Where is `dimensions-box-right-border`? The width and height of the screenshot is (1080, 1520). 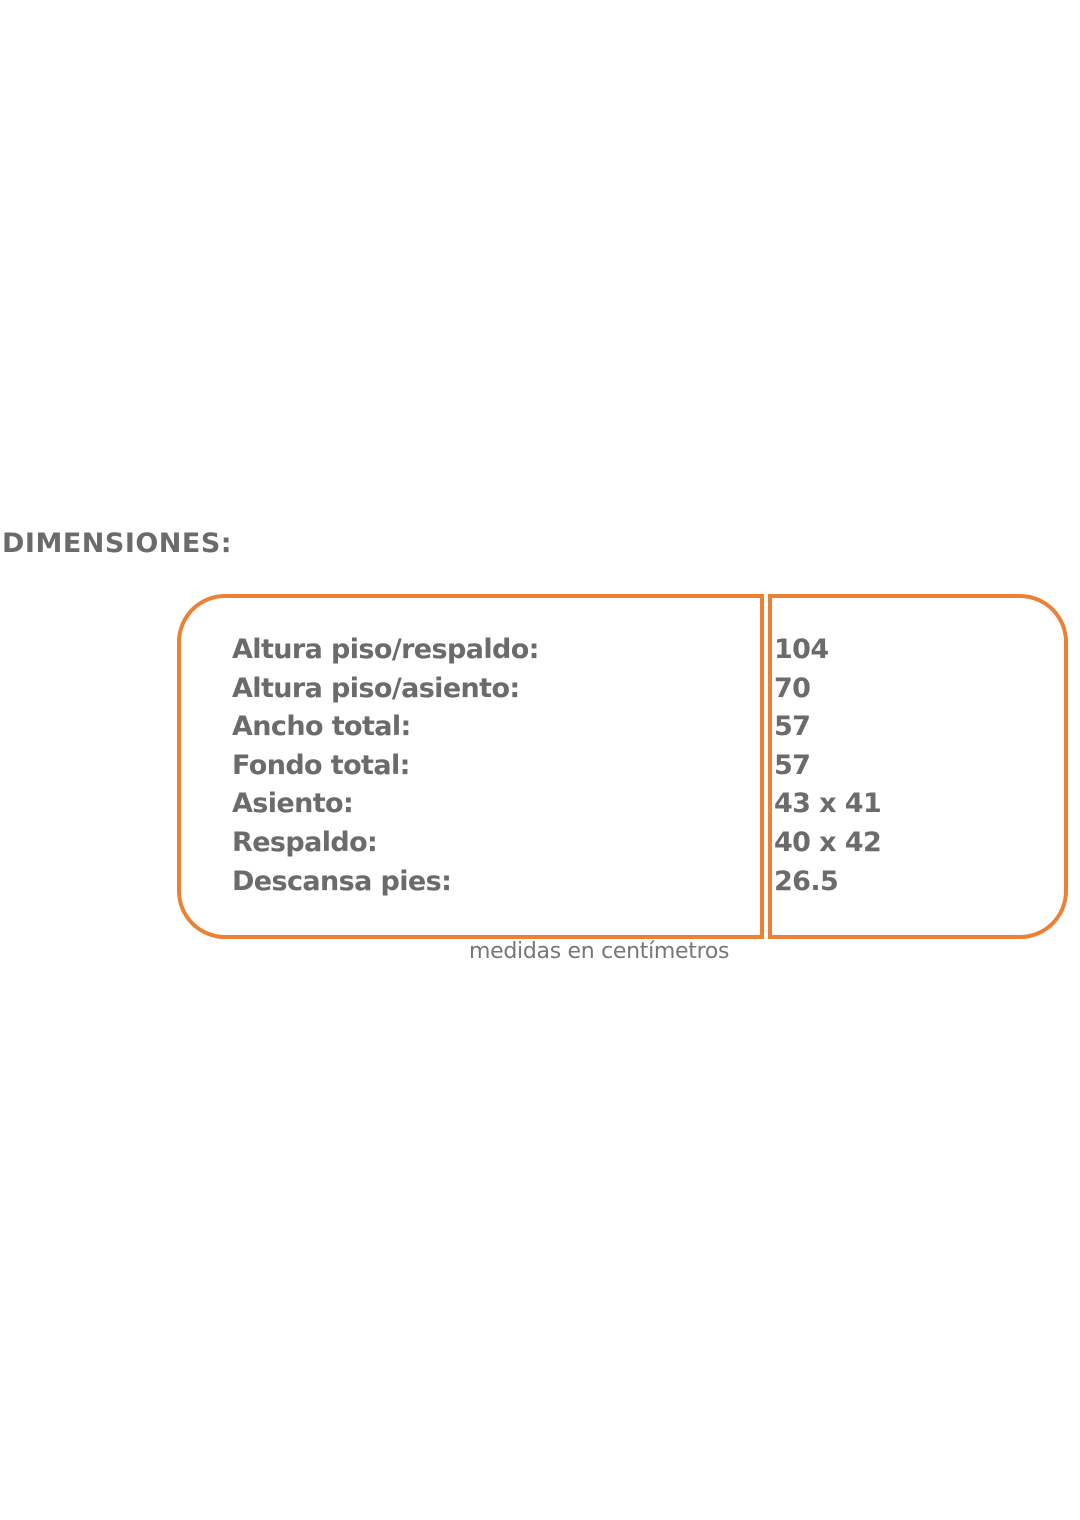 dimensions-box-right-border is located at coordinates (920, 766).